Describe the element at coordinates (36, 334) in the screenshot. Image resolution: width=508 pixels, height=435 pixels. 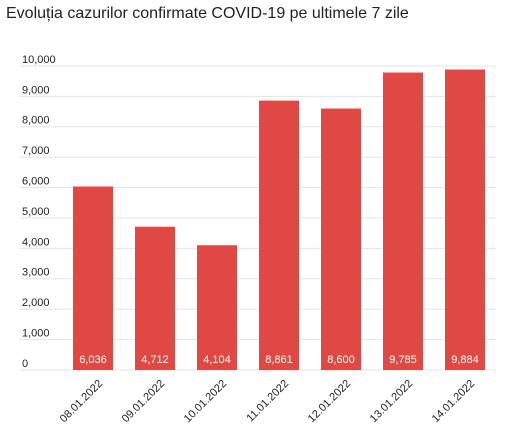
I see `y-tick-label: 1,000` at that location.